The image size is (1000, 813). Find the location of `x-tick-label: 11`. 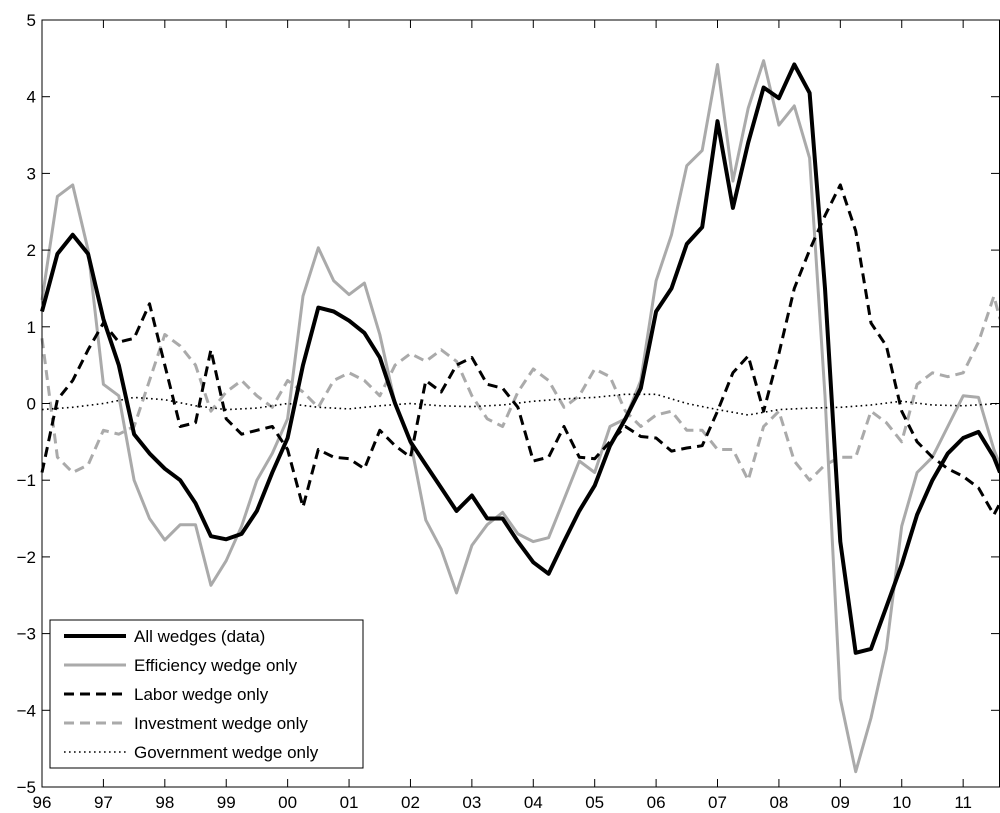

x-tick-label: 11 is located at coordinates (963, 802).